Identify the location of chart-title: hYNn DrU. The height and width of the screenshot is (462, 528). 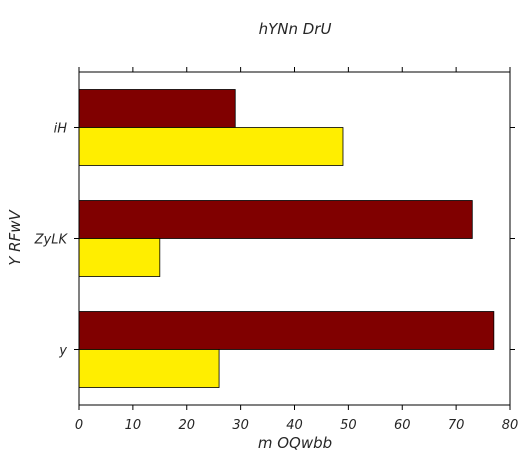
(295, 29).